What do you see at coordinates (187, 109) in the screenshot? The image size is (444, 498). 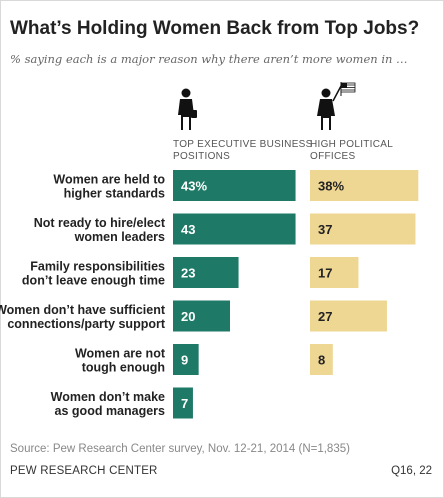 I see `businesswoman-icon` at bounding box center [187, 109].